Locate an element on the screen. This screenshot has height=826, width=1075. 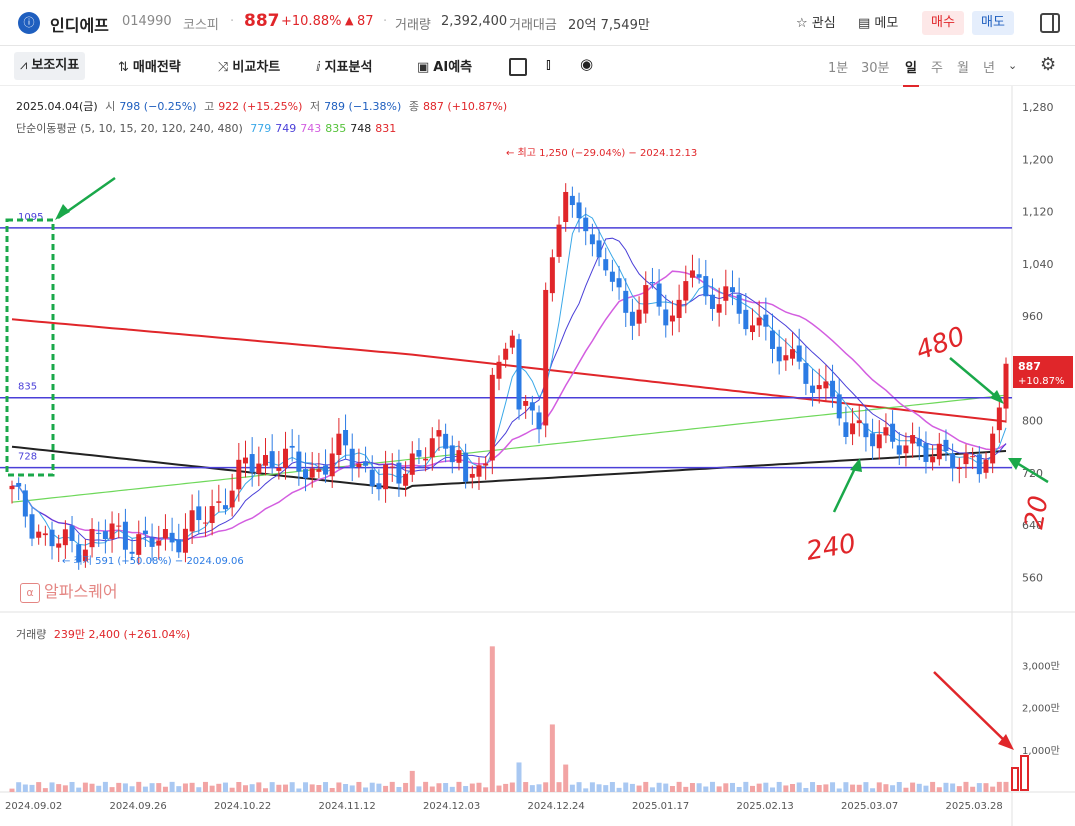
volume-tick-label: 1,000만 is located at coordinates (1041, 751).